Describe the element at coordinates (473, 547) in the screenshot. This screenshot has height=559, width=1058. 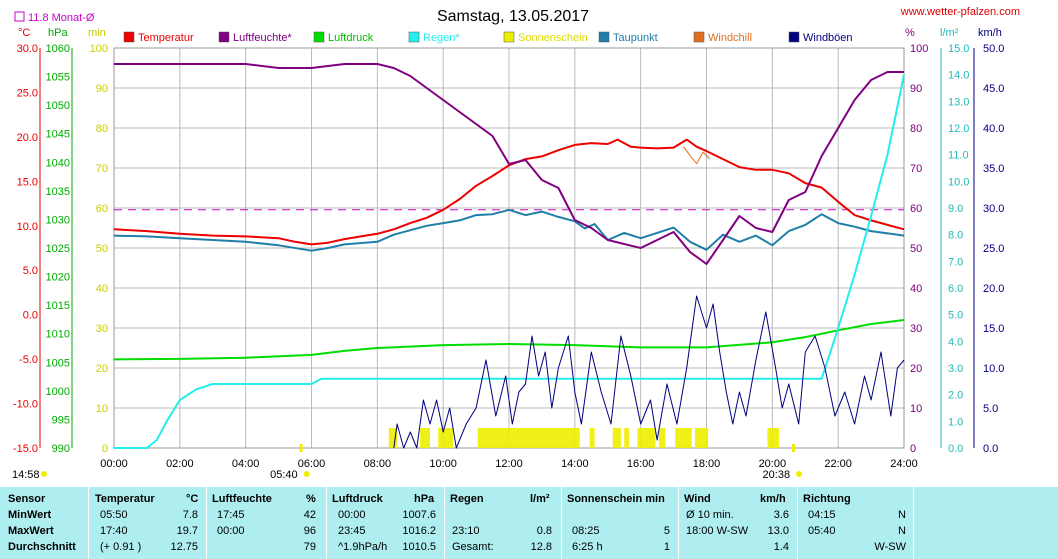
I see `stats-cell-rain-time: Gesamt:` at that location.